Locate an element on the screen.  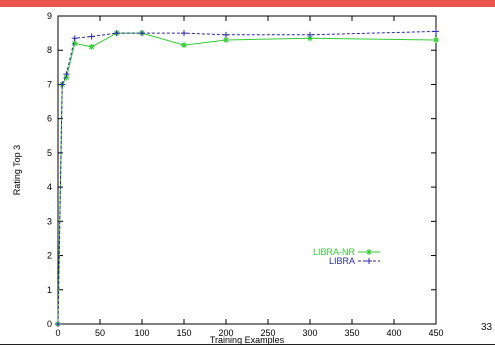
y-axis-label: Rating Top 3 is located at coordinates (17, 170).